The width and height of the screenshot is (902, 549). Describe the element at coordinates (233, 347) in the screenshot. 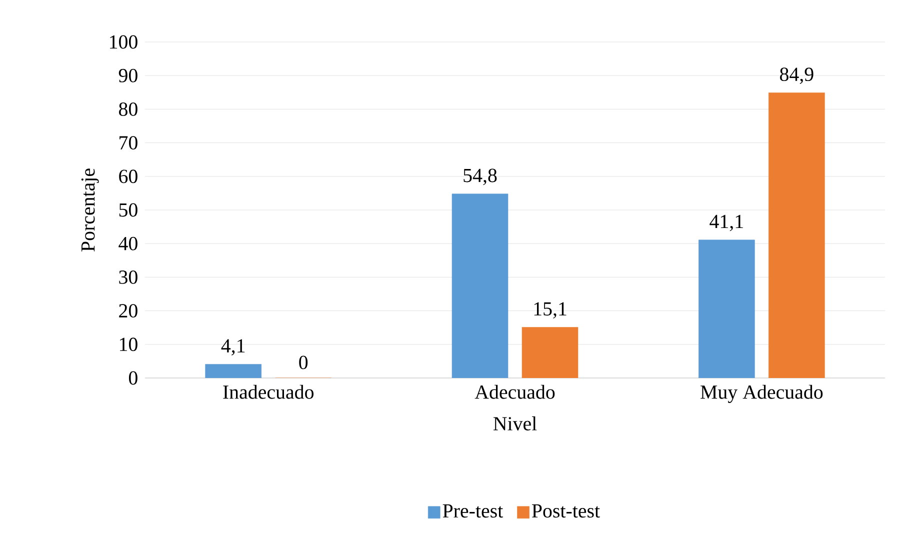

I see `data-label: 4,1` at that location.